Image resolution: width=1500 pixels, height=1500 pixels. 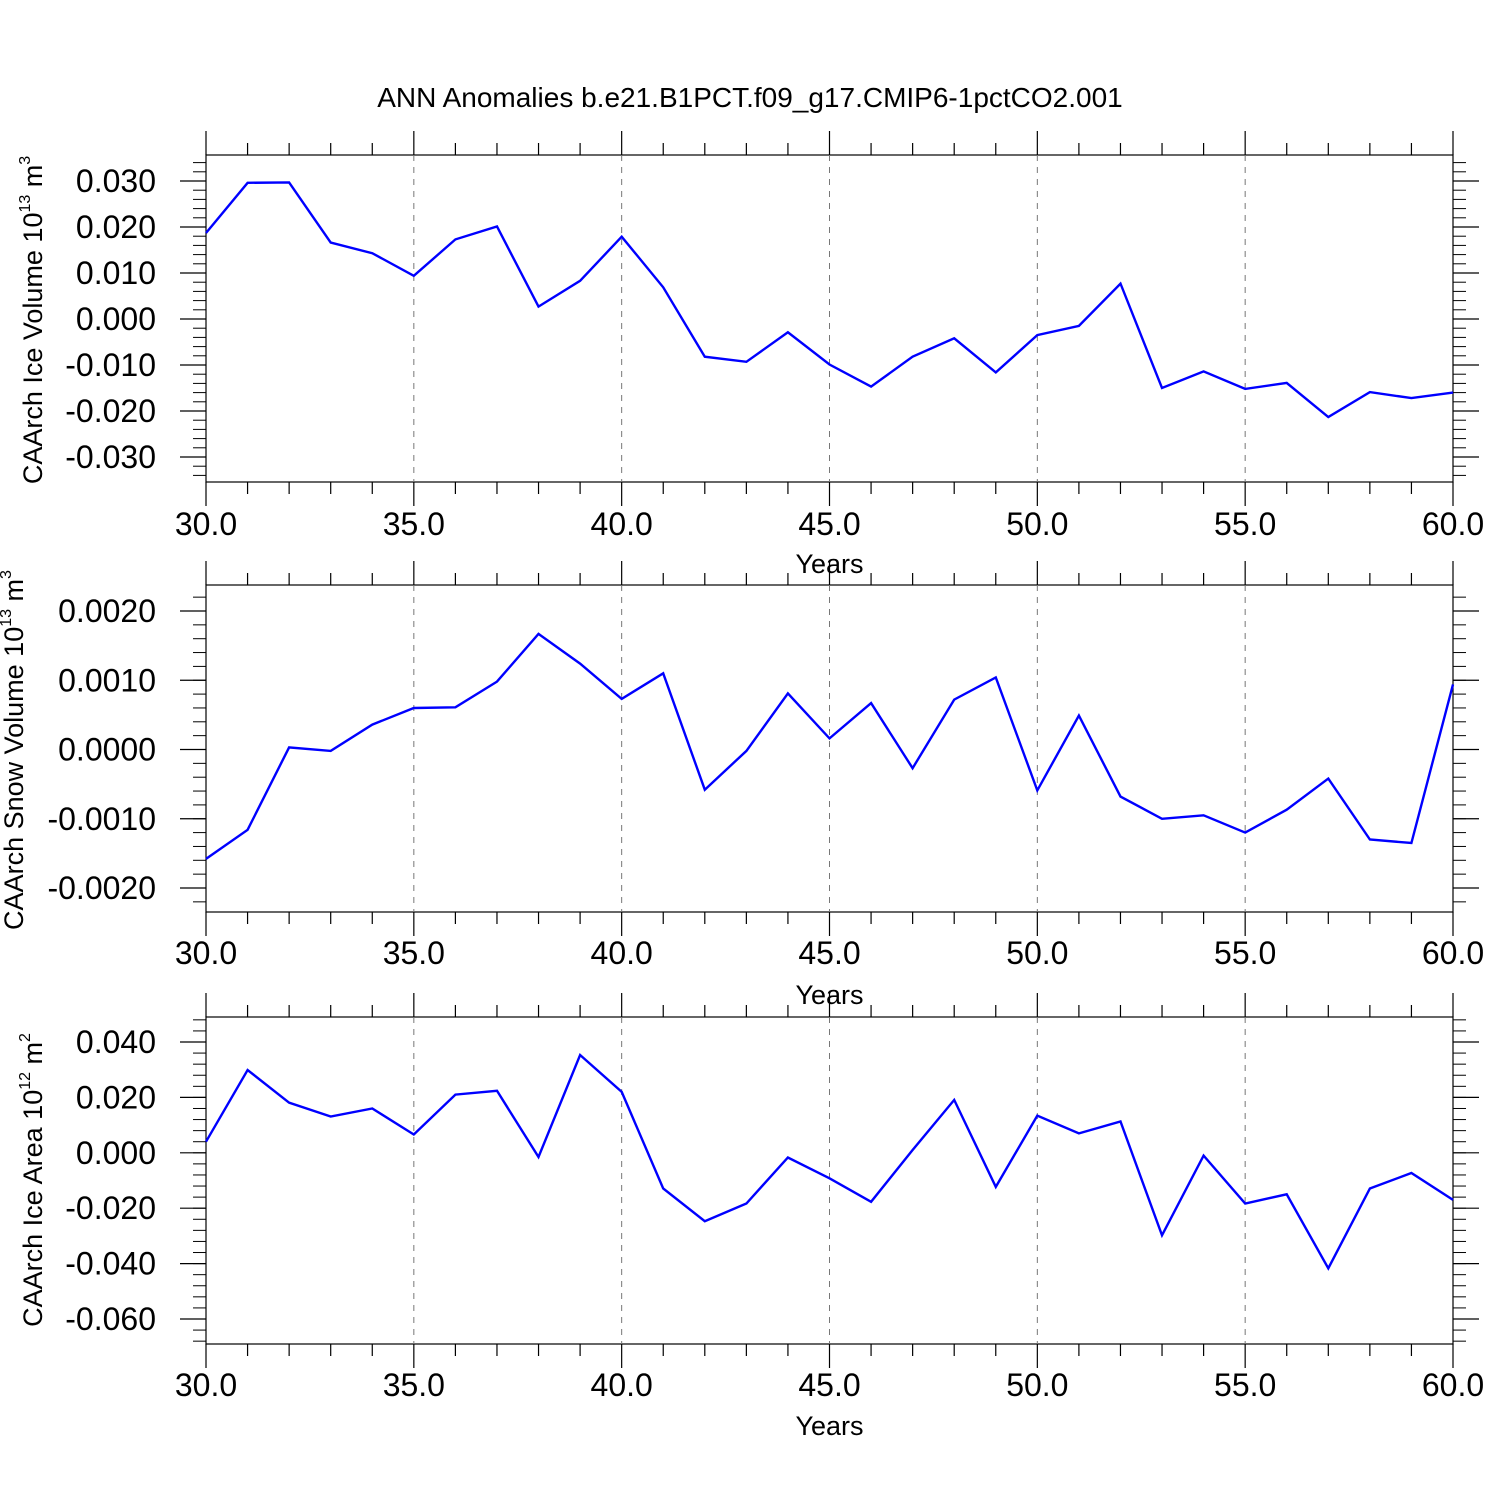 I want to click on y-tick-label: -0.0010, so click(x=101, y=819).